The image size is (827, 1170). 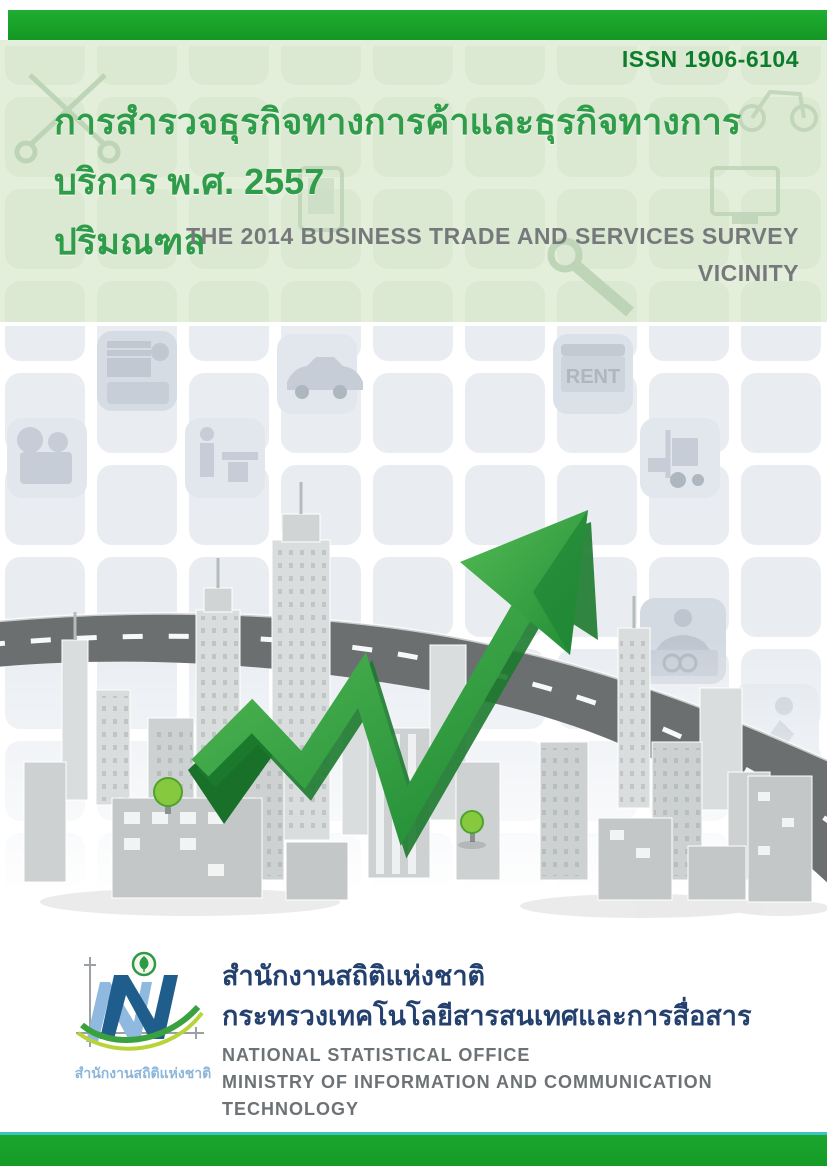 I want to click on logo-n-dark, so click(x=139, y=1007).